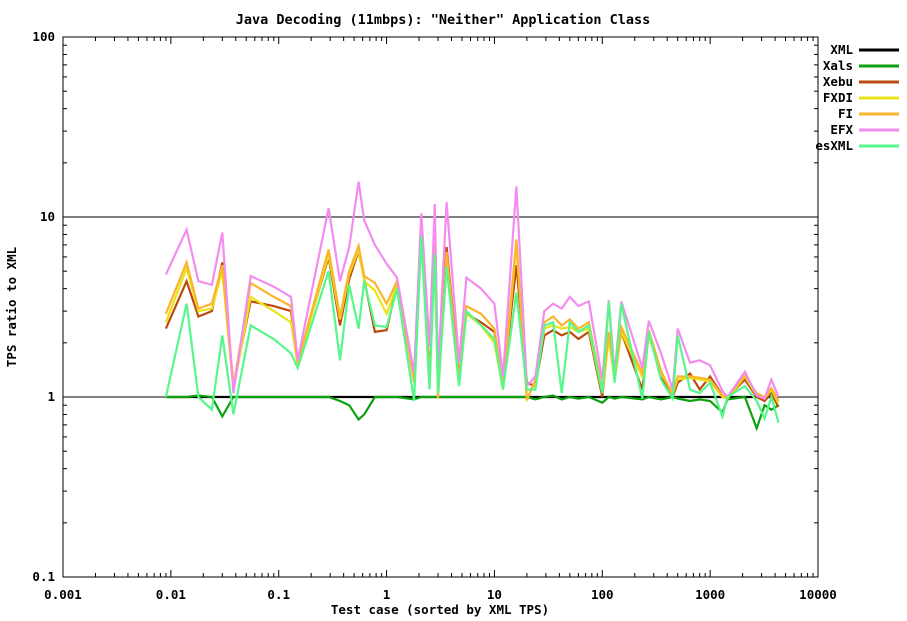 The height and width of the screenshot is (621, 907). What do you see at coordinates (63, 594) in the screenshot?
I see `x-tick-label: 0.001` at bounding box center [63, 594].